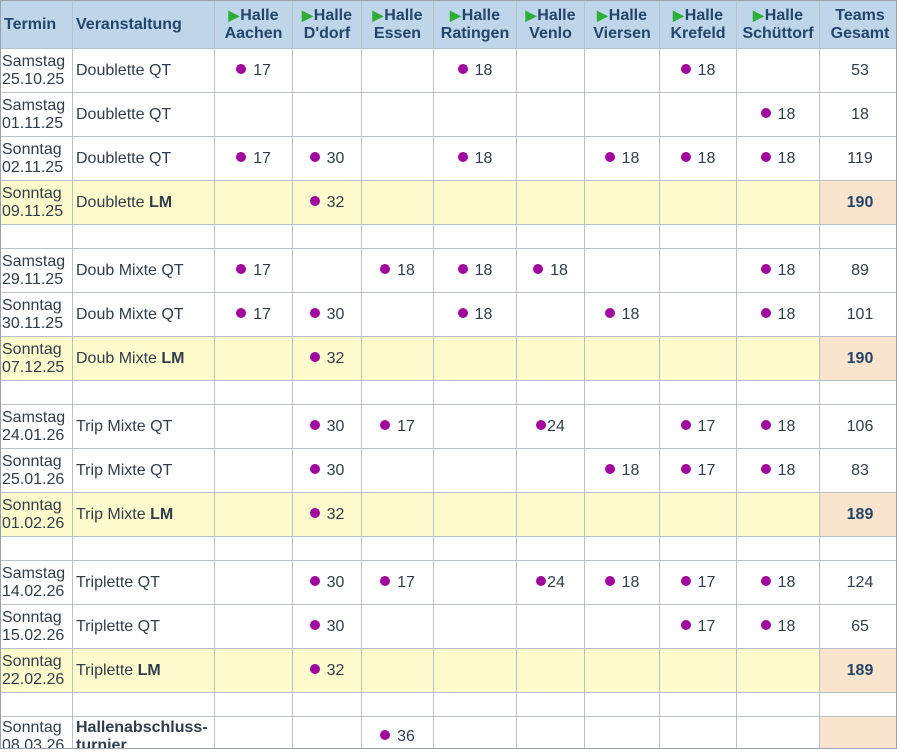 The height and width of the screenshot is (752, 900). Describe the element at coordinates (143, 270) in the screenshot. I see `event-cell: Doub Mixte QT` at that location.